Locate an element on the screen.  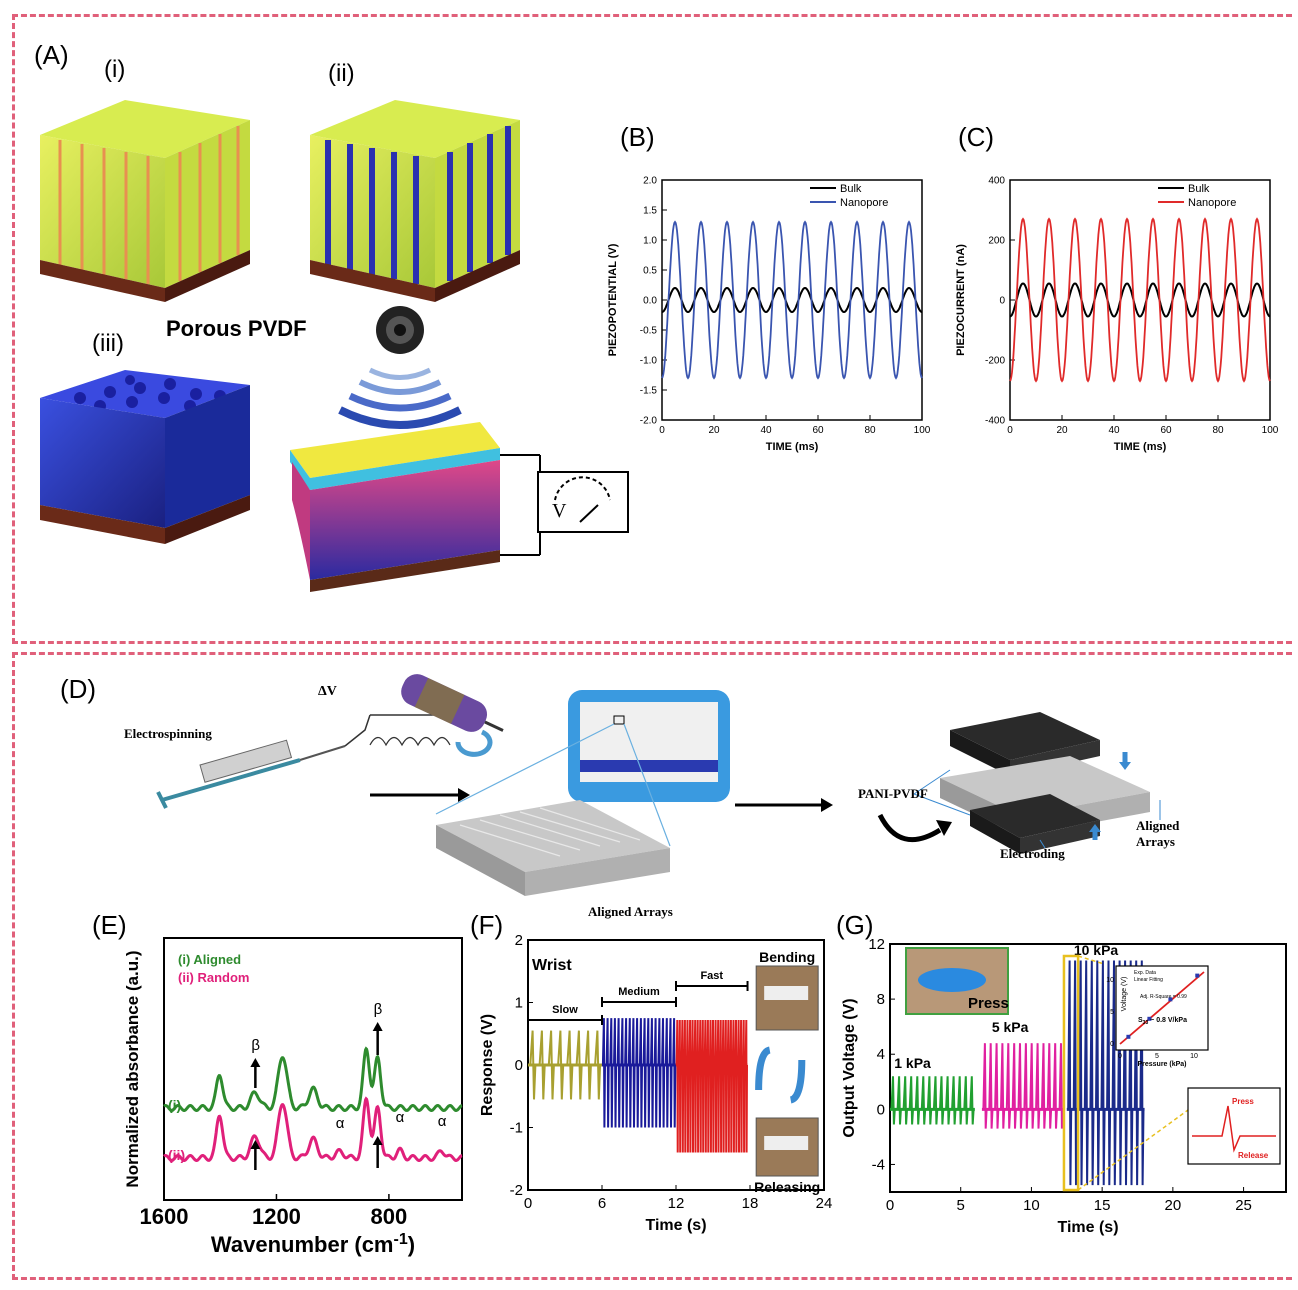
series-tag: (ii) is located at coordinates (176, 1155).